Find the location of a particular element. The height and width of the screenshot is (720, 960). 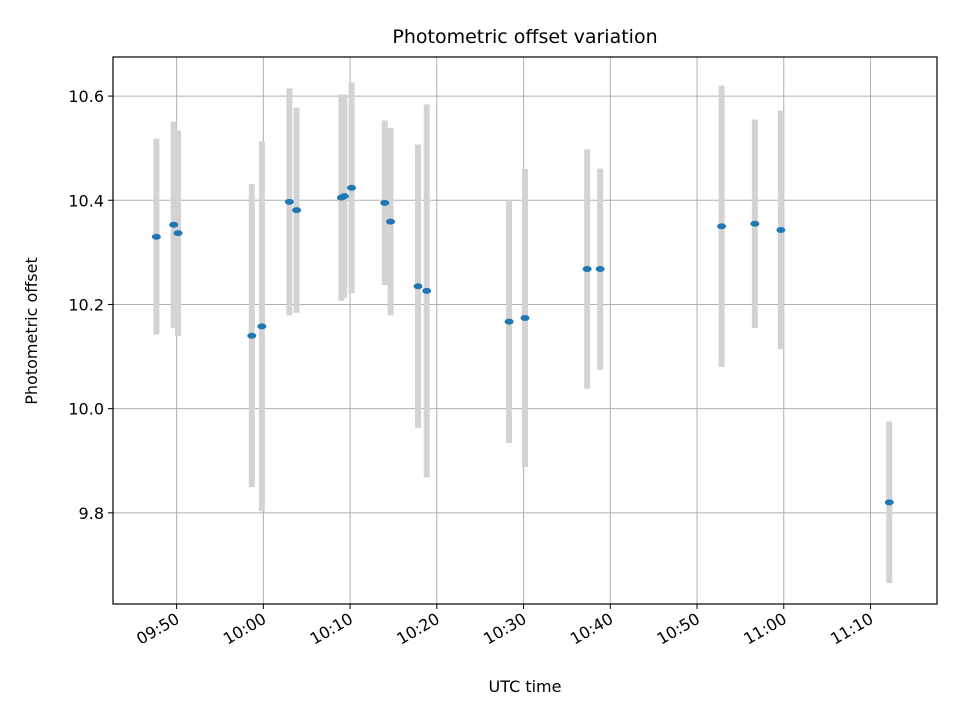

y-tick-label: 9.8 is located at coordinates (91, 513).